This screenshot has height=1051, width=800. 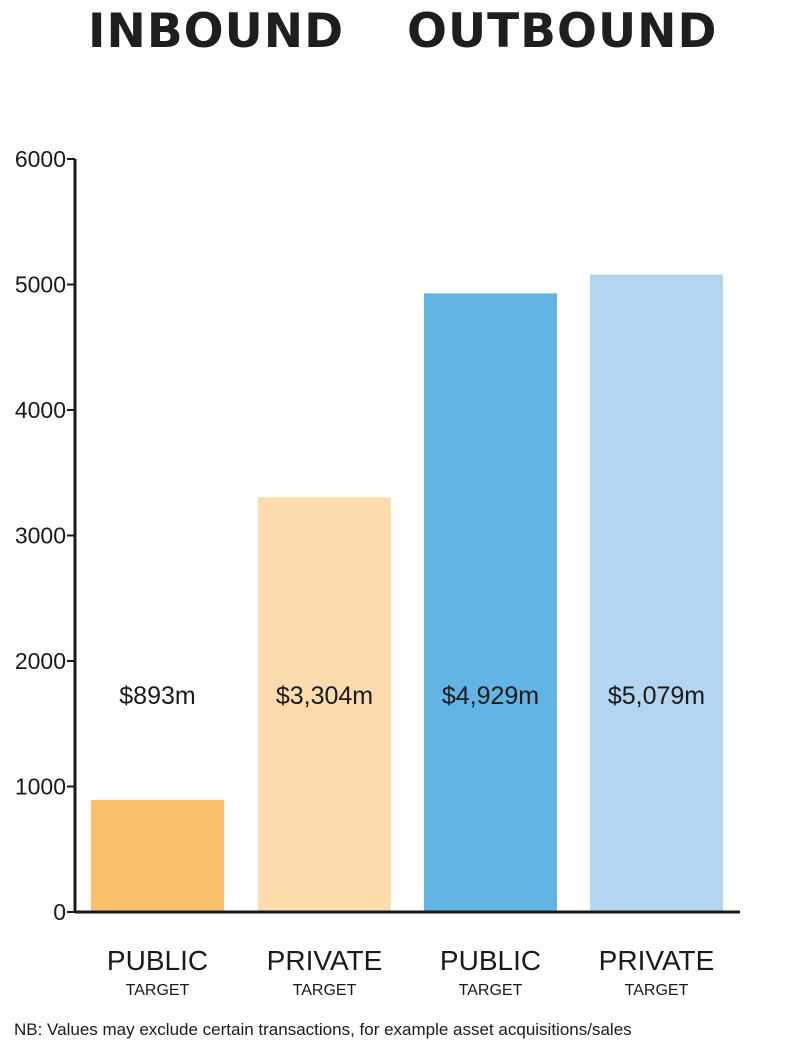 What do you see at coordinates (40, 159) in the screenshot?
I see `y-tick-label: 6000` at bounding box center [40, 159].